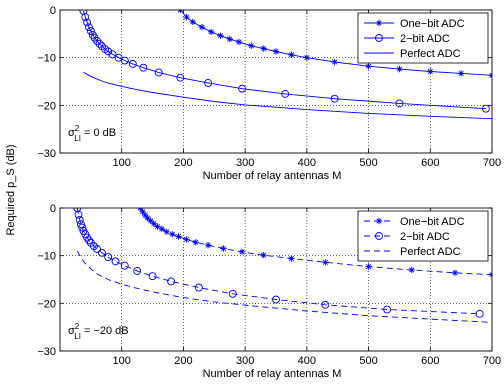 The height and width of the screenshot is (385, 504). What do you see at coordinates (245, 361) in the screenshot?
I see `x-tick-label: 300` at bounding box center [245, 361].